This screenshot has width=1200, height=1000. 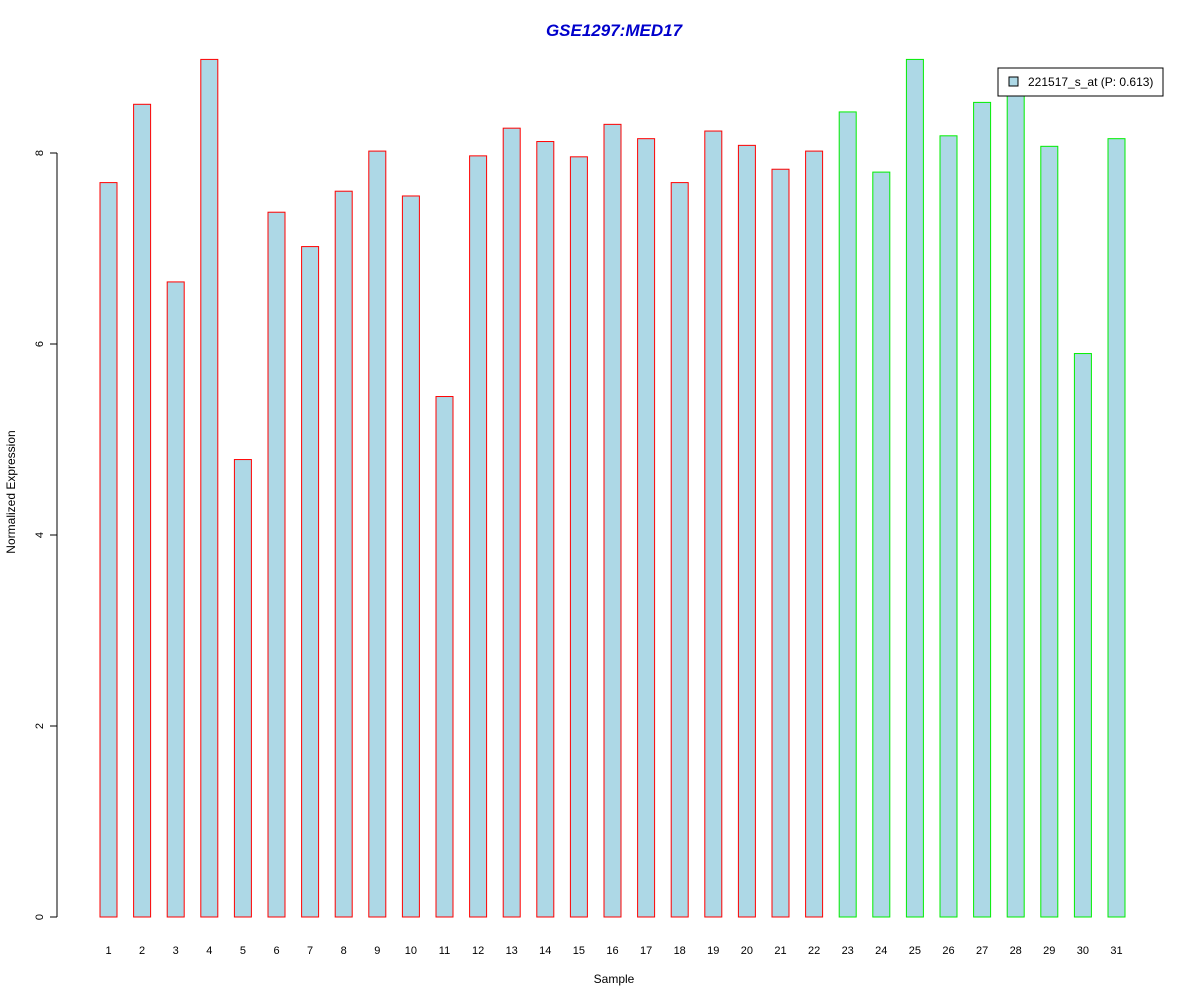 What do you see at coordinates (176, 951) in the screenshot?
I see `x-tick-label: 3` at bounding box center [176, 951].